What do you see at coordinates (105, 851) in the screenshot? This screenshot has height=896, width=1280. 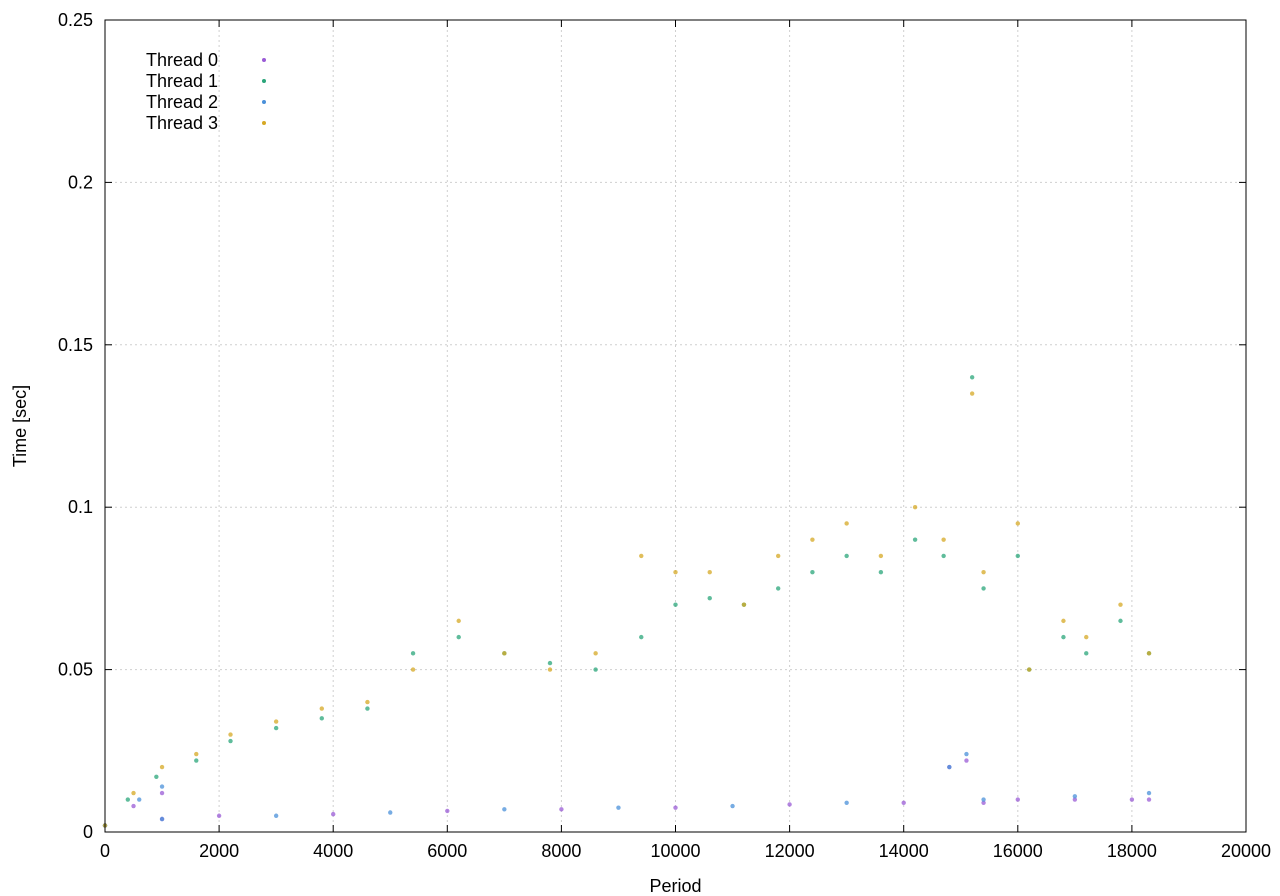 I see `x-tick-label: 0` at bounding box center [105, 851].